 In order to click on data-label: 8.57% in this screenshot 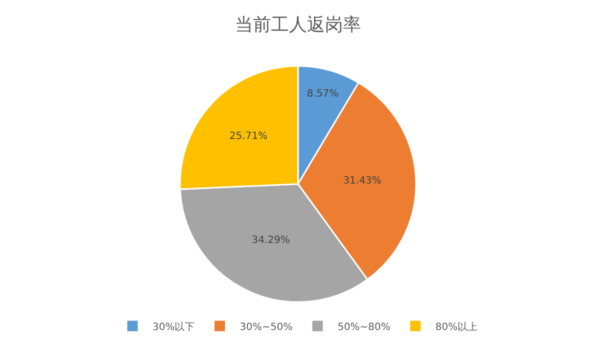, I will do `click(322, 94)`.